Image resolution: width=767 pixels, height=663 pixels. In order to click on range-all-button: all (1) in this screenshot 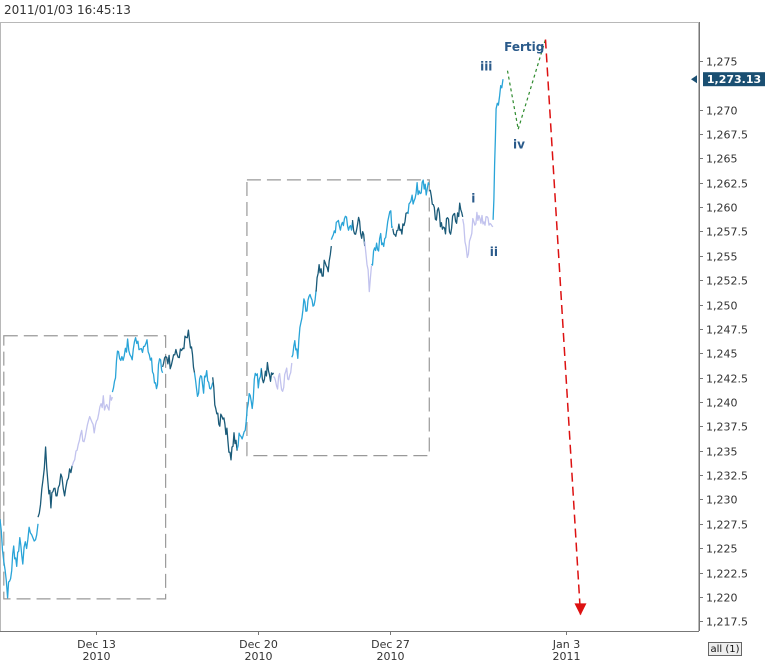, I will do `click(725, 649)`.